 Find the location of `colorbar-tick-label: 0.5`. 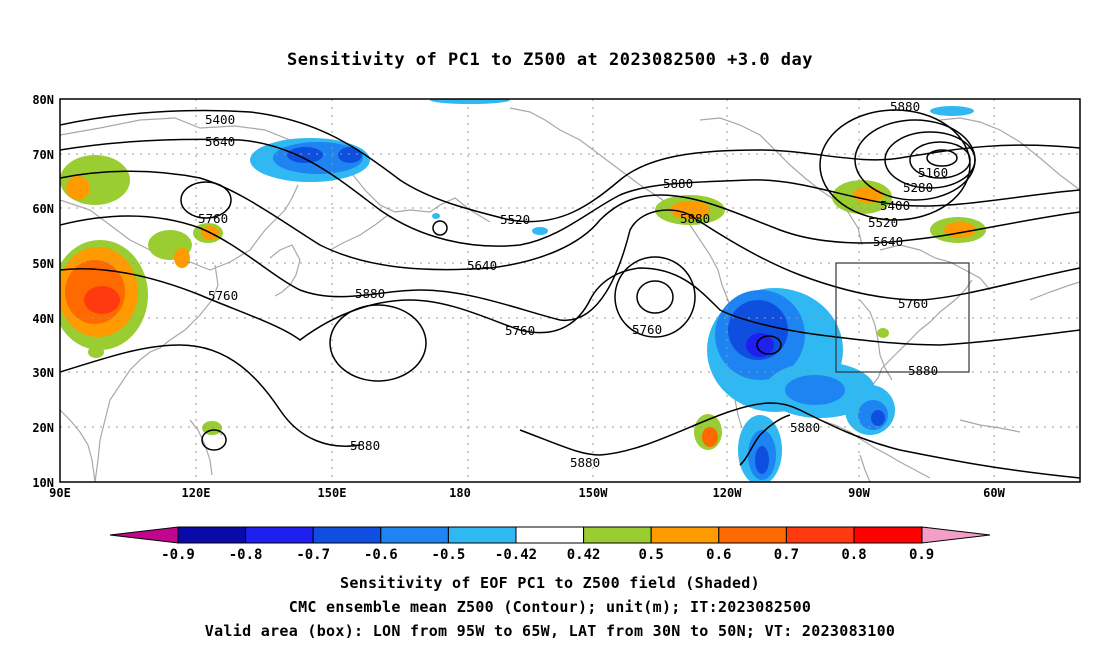

colorbar-tick-label: 0.5 is located at coordinates (651, 555).